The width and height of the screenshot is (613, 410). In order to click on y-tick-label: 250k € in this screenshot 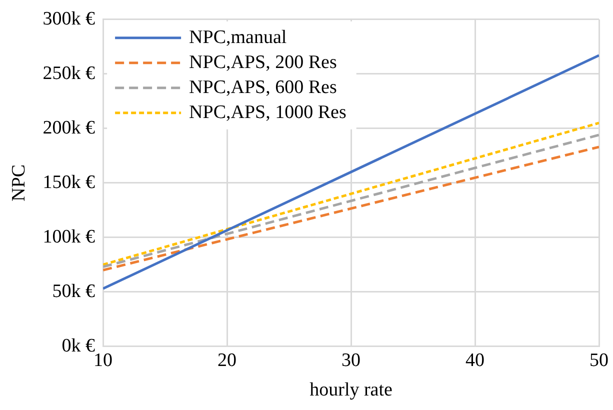, I will do `click(69, 73)`.